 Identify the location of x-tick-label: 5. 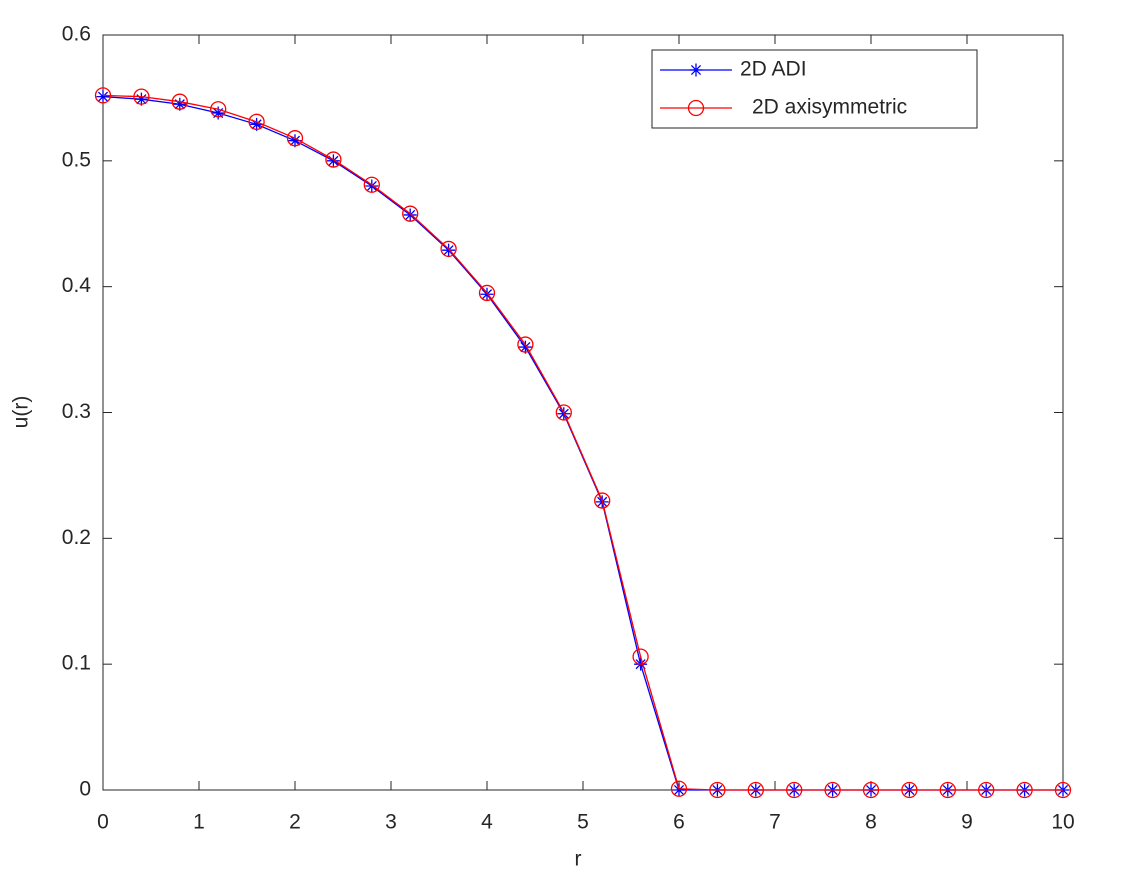
(583, 822).